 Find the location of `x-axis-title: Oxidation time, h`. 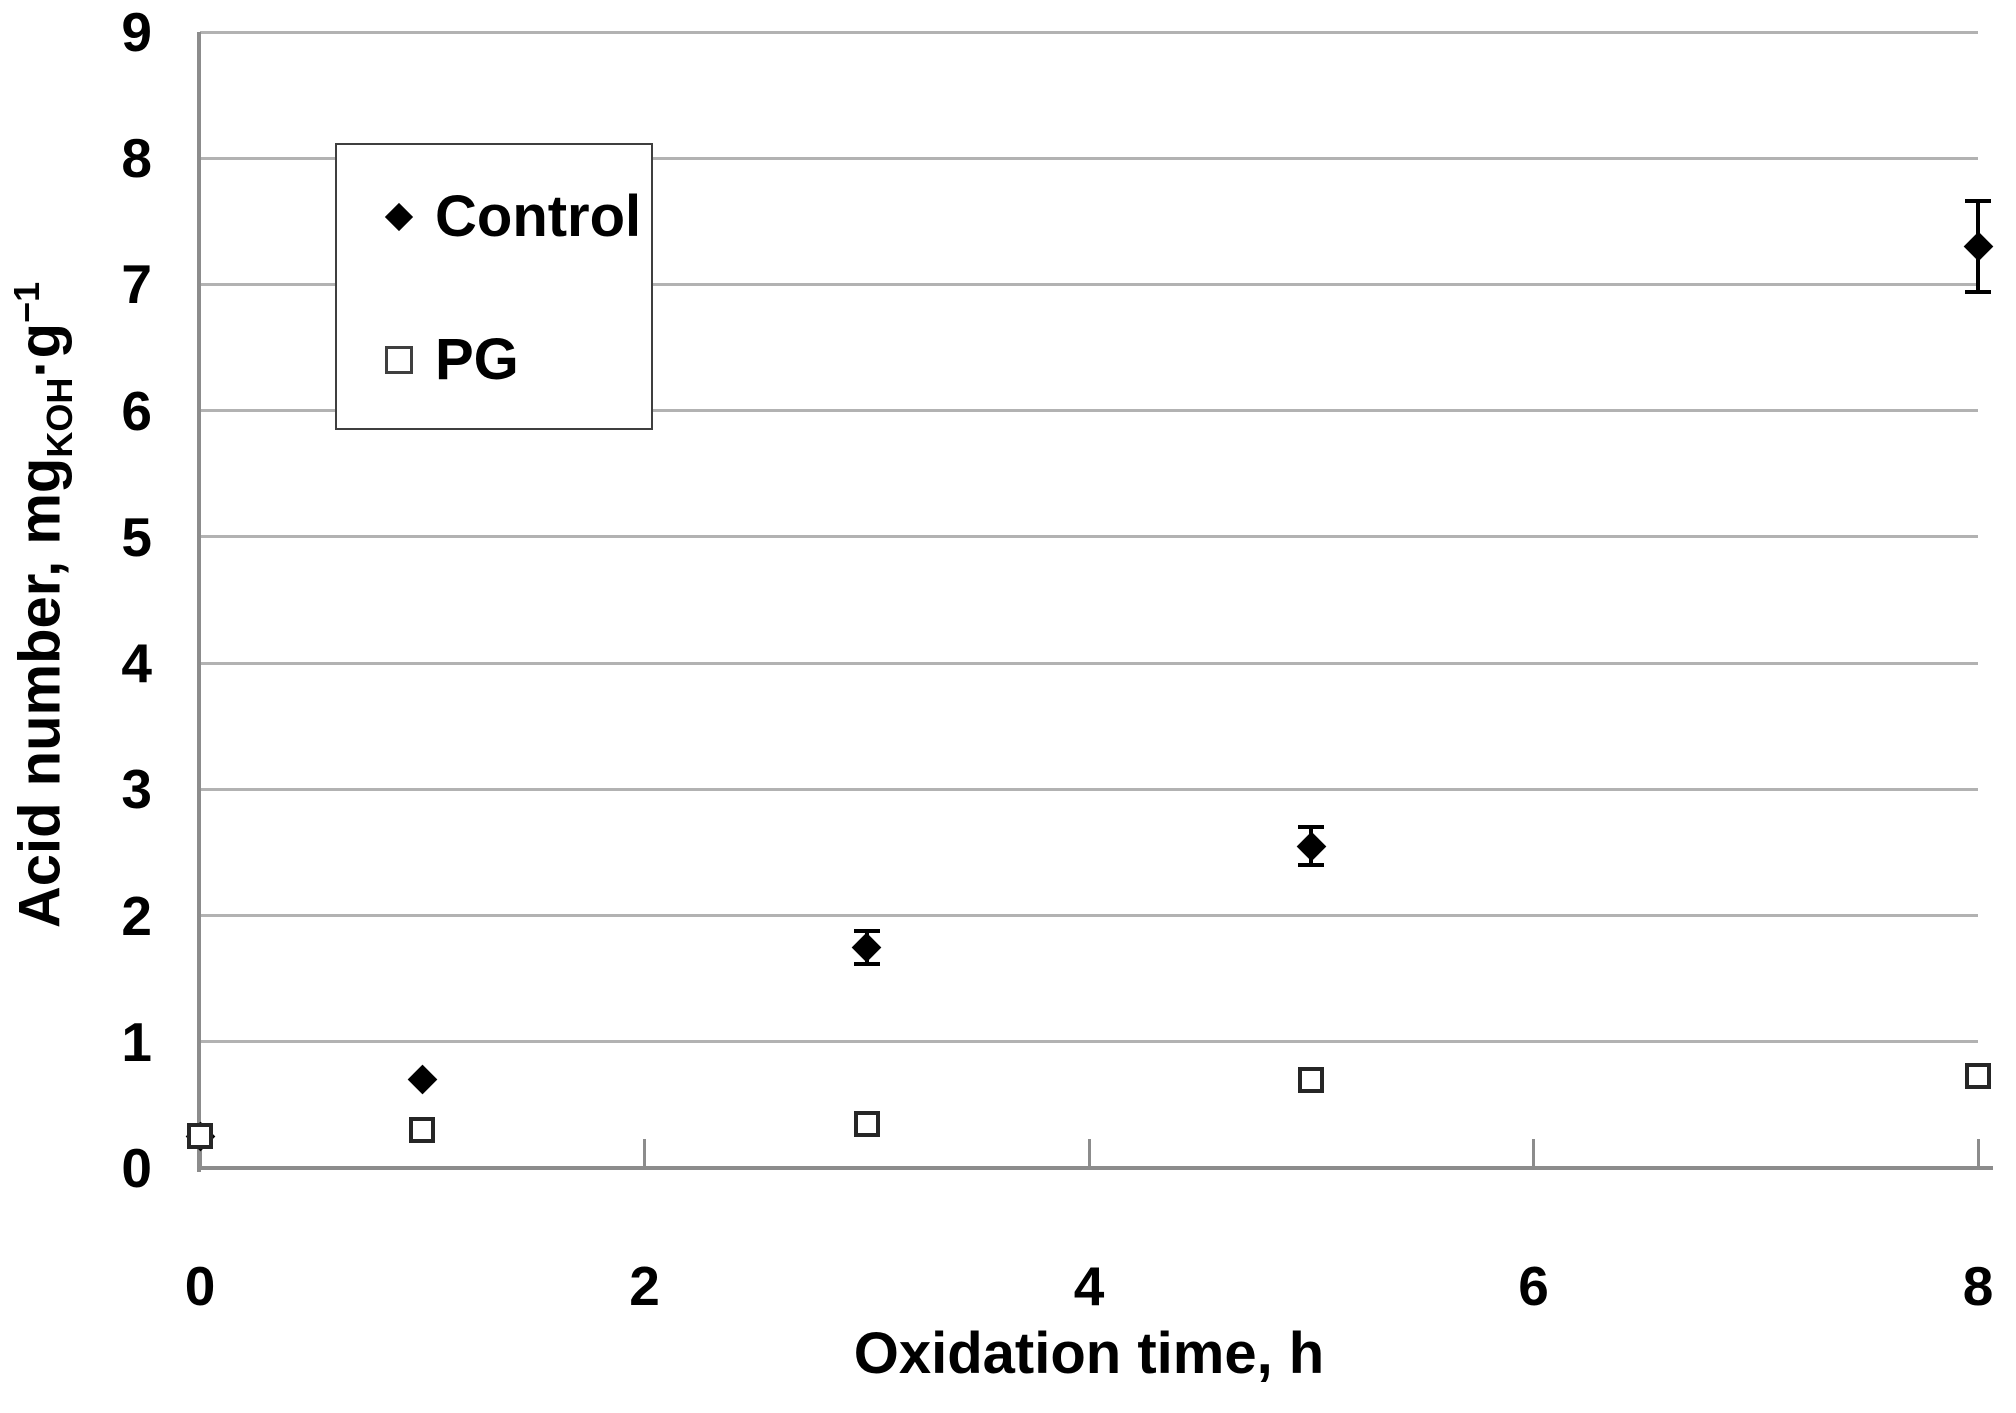

x-axis-title: Oxidation time, h is located at coordinates (1089, 1353).